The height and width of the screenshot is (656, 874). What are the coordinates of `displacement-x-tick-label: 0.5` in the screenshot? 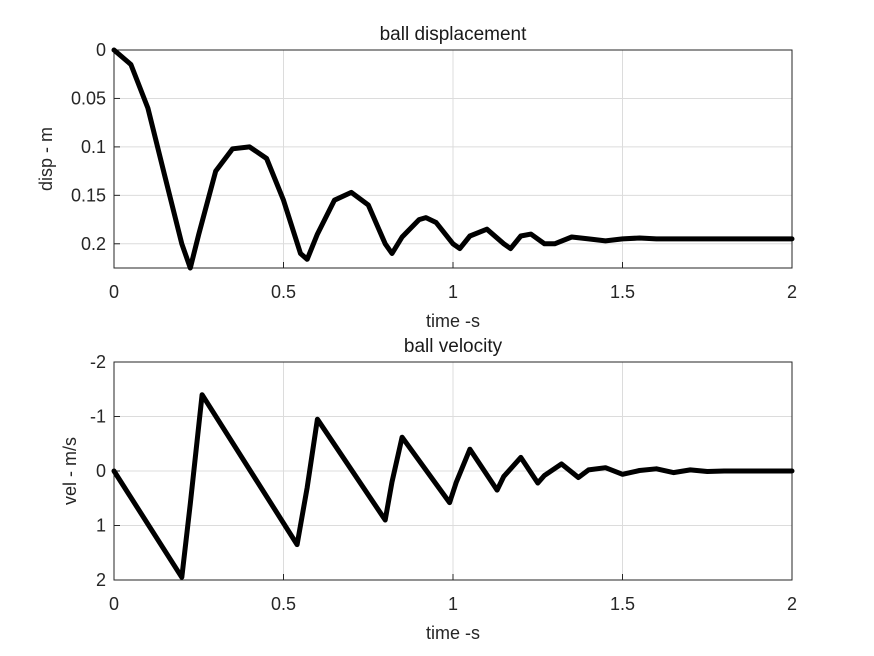 It's located at (283, 292).